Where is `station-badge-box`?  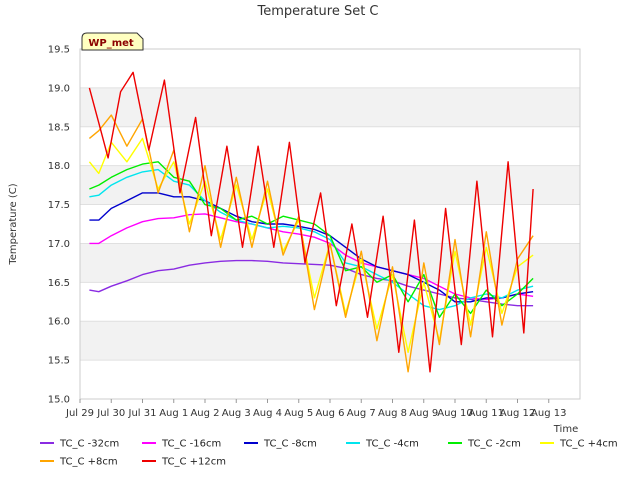 station-badge-box is located at coordinates (112, 41).